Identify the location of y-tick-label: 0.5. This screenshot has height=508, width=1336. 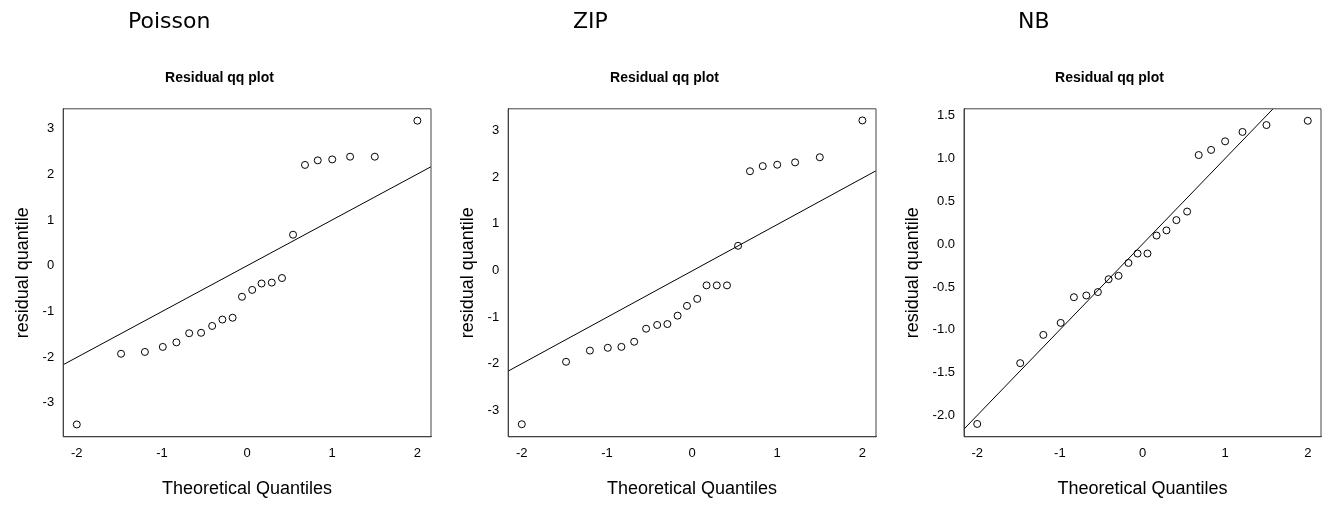
(945, 200).